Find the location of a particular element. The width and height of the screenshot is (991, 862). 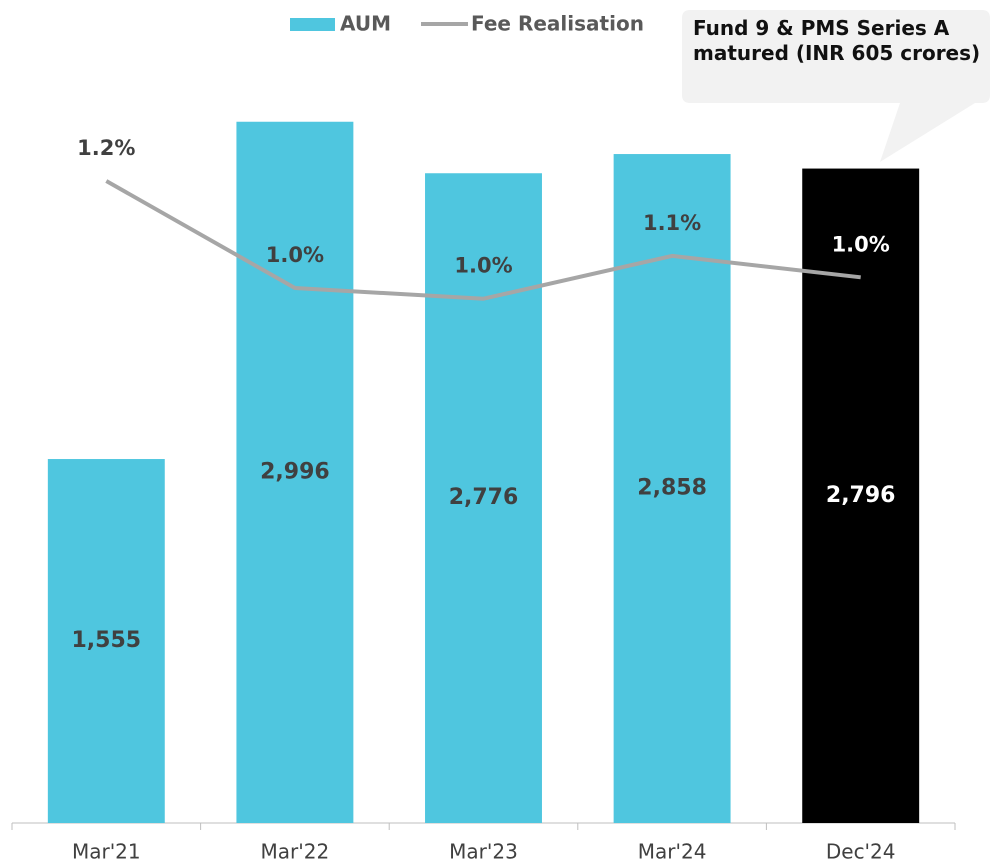

x-tick-label: Dec'24 is located at coordinates (861, 851).